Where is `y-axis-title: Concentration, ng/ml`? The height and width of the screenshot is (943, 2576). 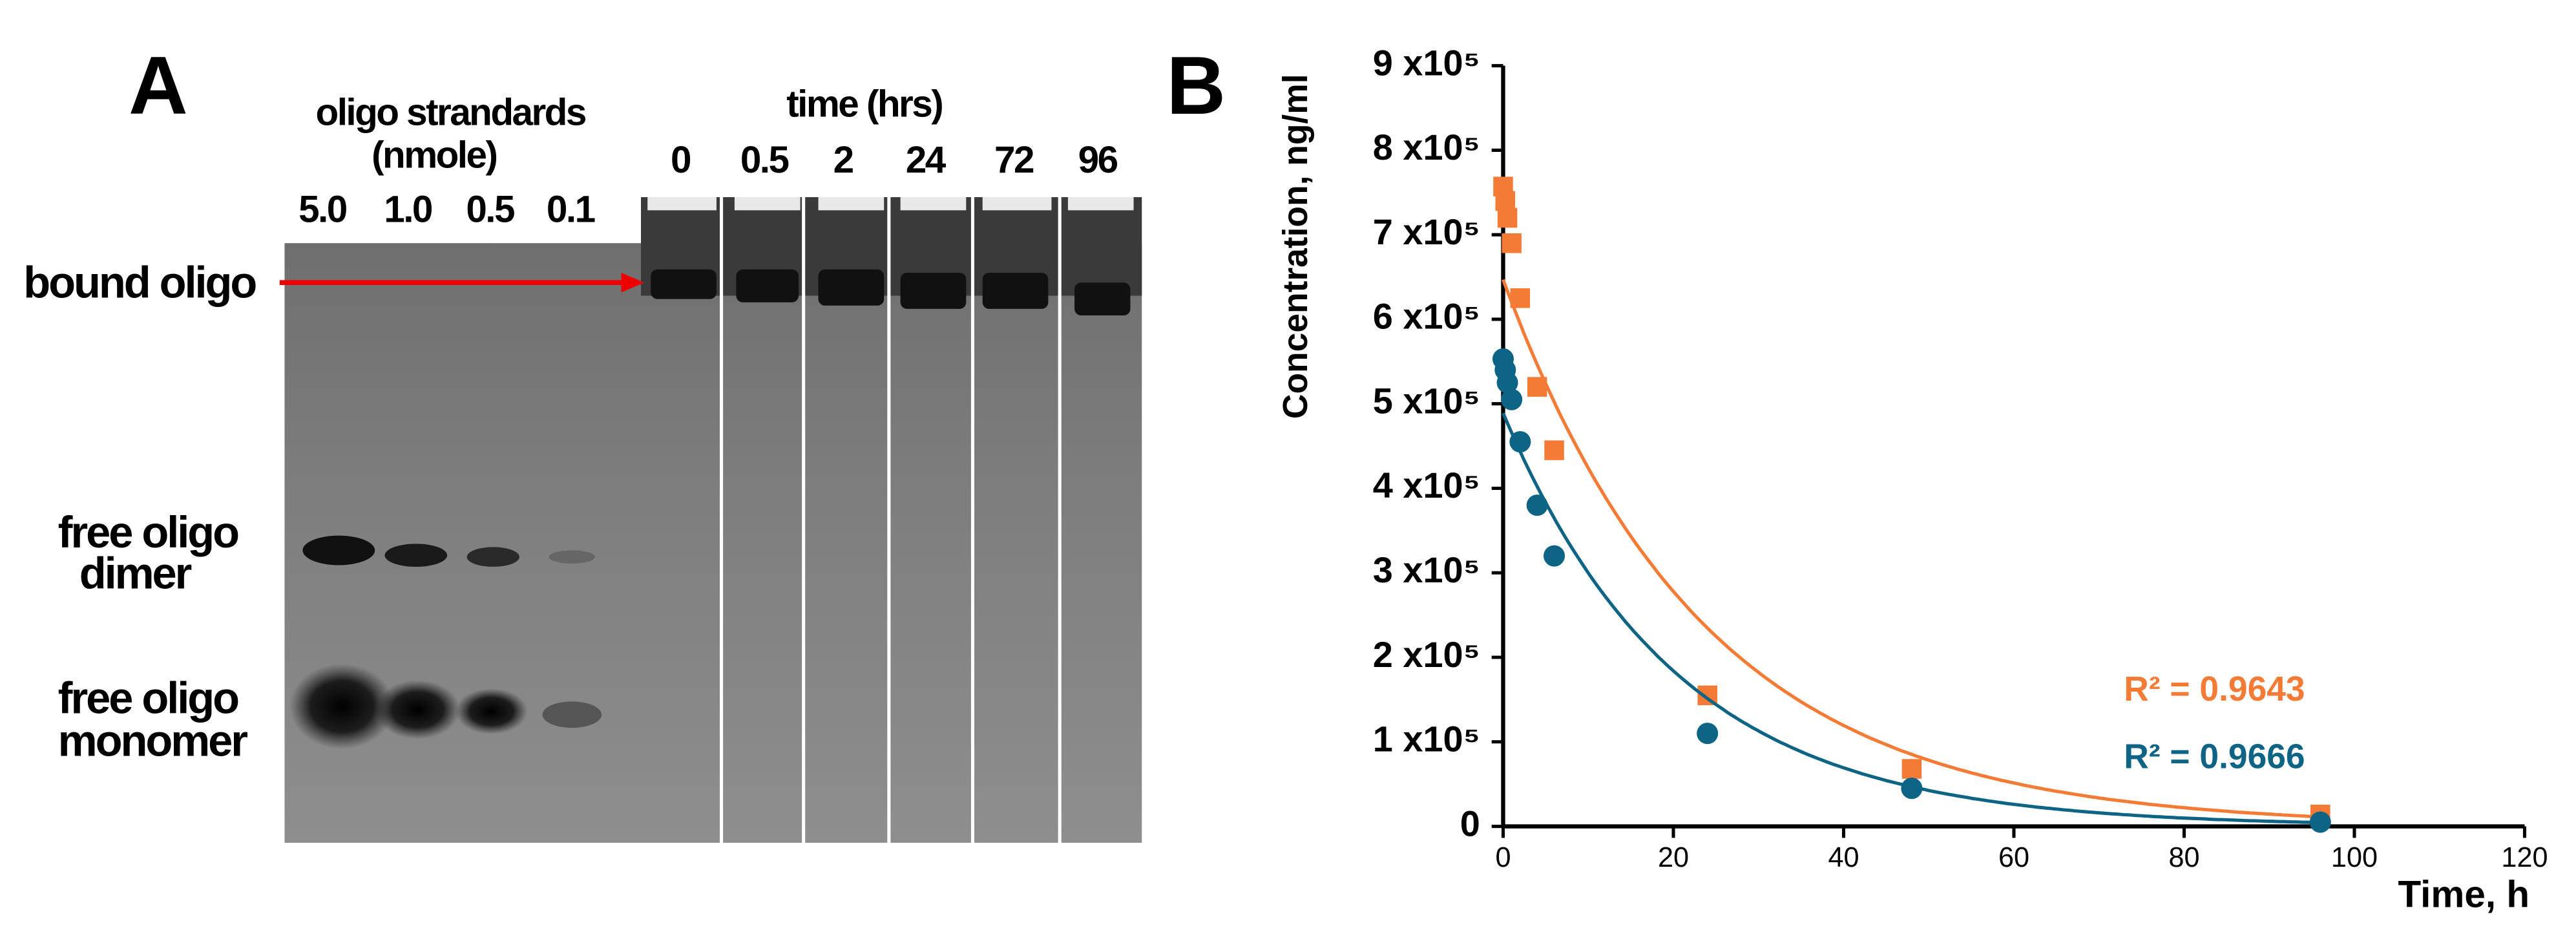 y-axis-title: Concentration, ng/ml is located at coordinates (1296, 246).